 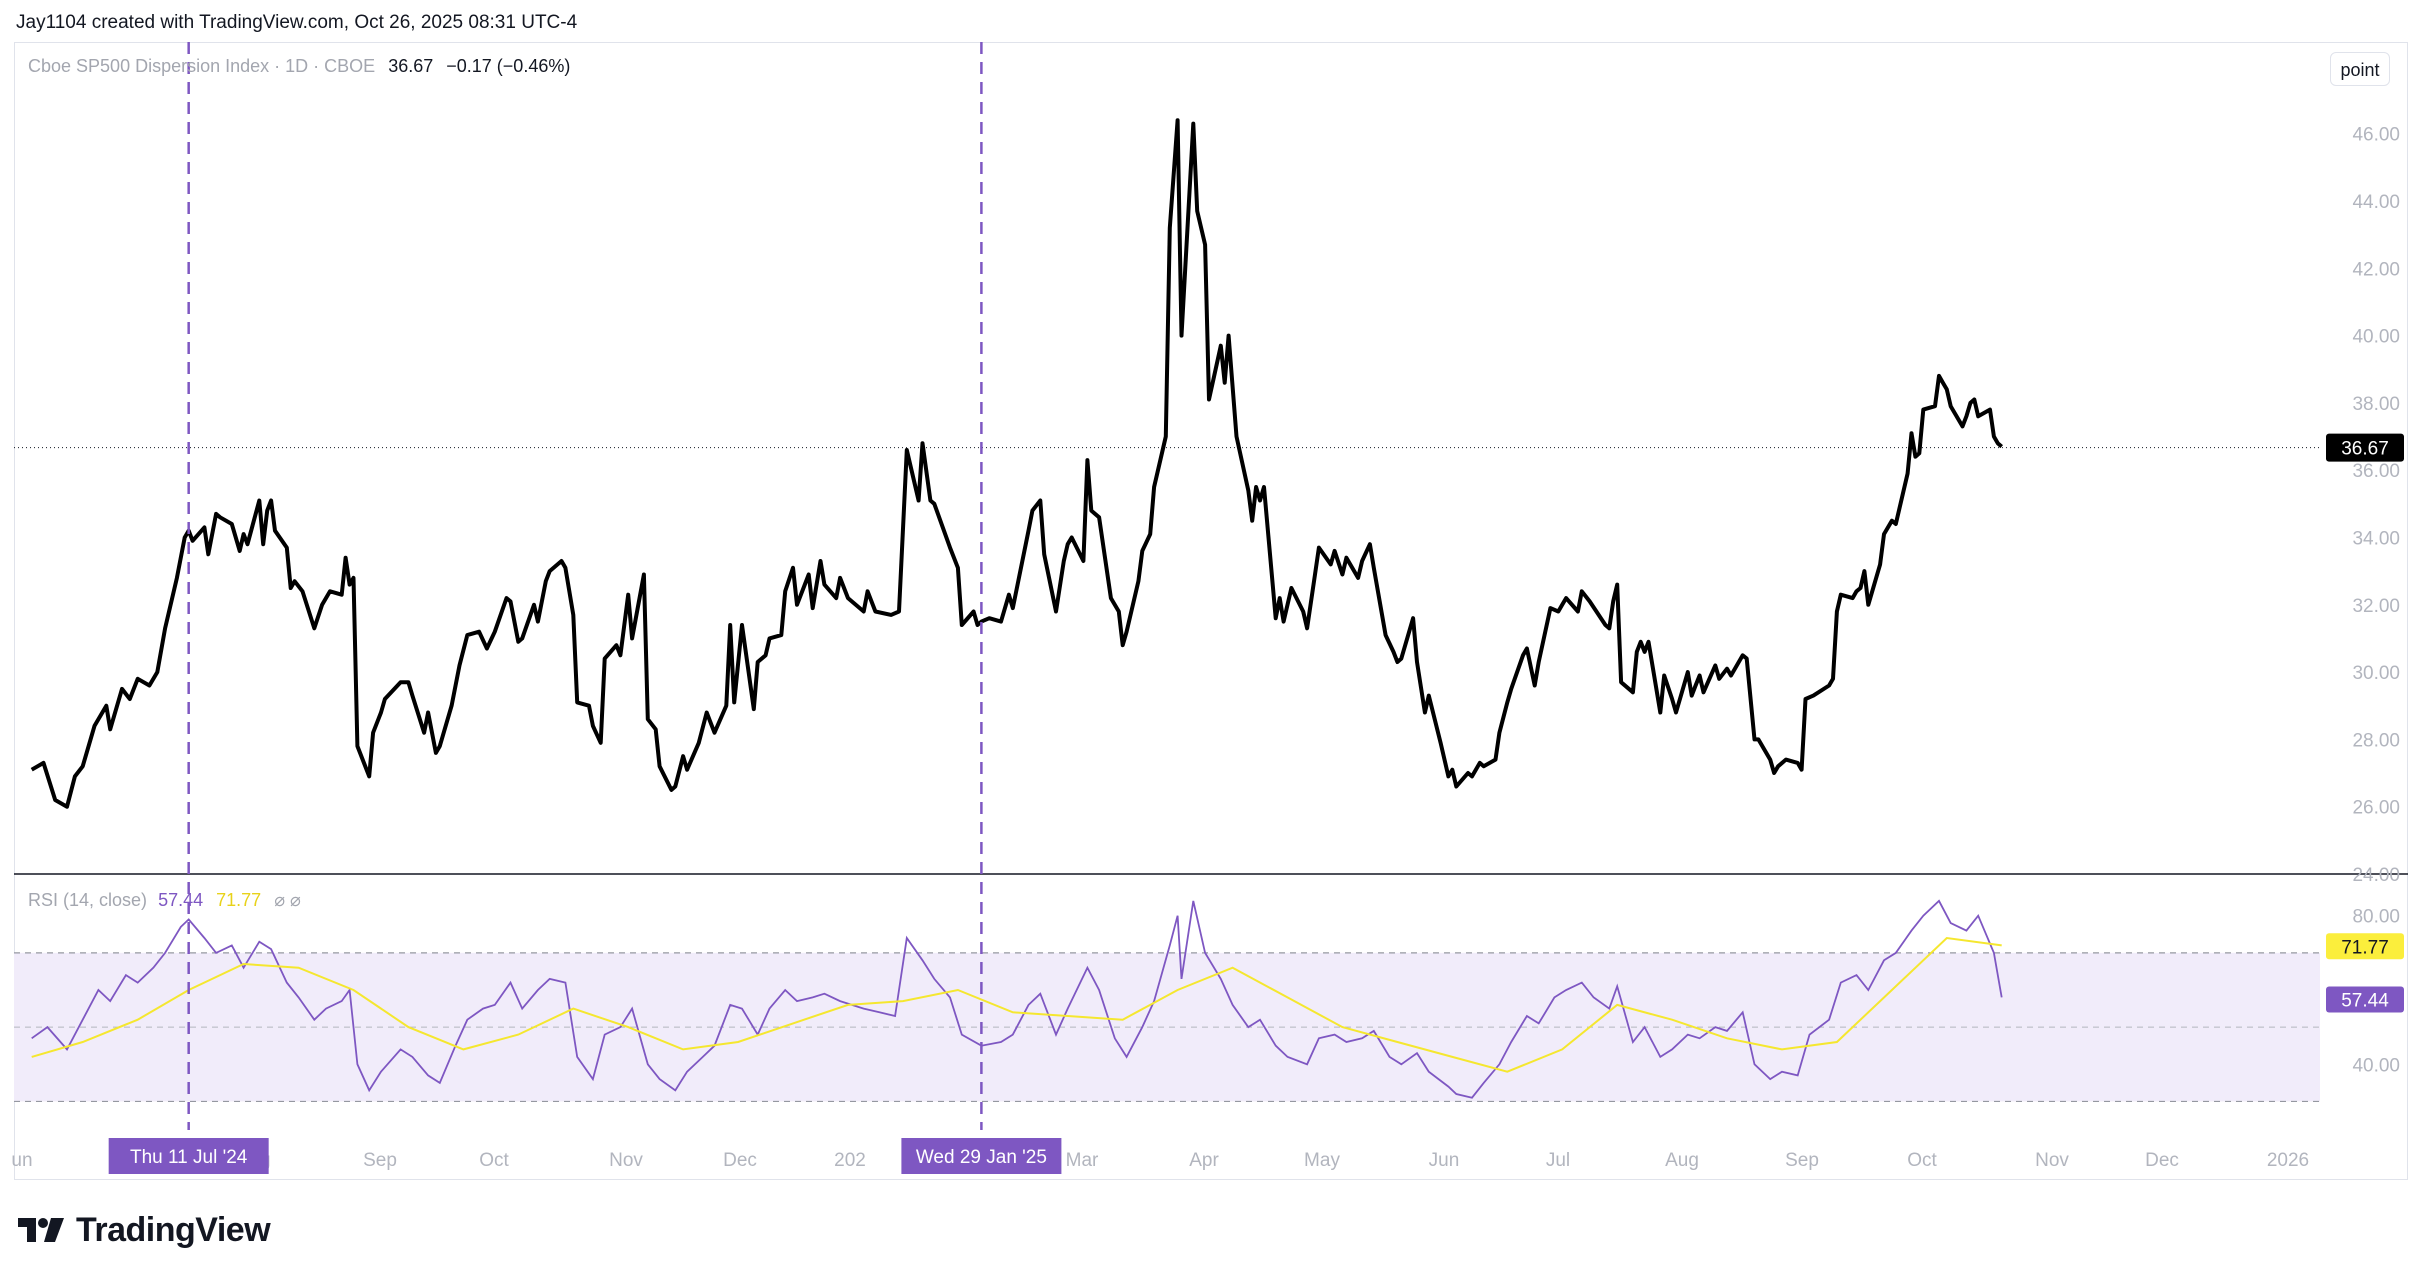 What do you see at coordinates (88, 900) in the screenshot?
I see `rsi-title: RSI (14, close)` at bounding box center [88, 900].